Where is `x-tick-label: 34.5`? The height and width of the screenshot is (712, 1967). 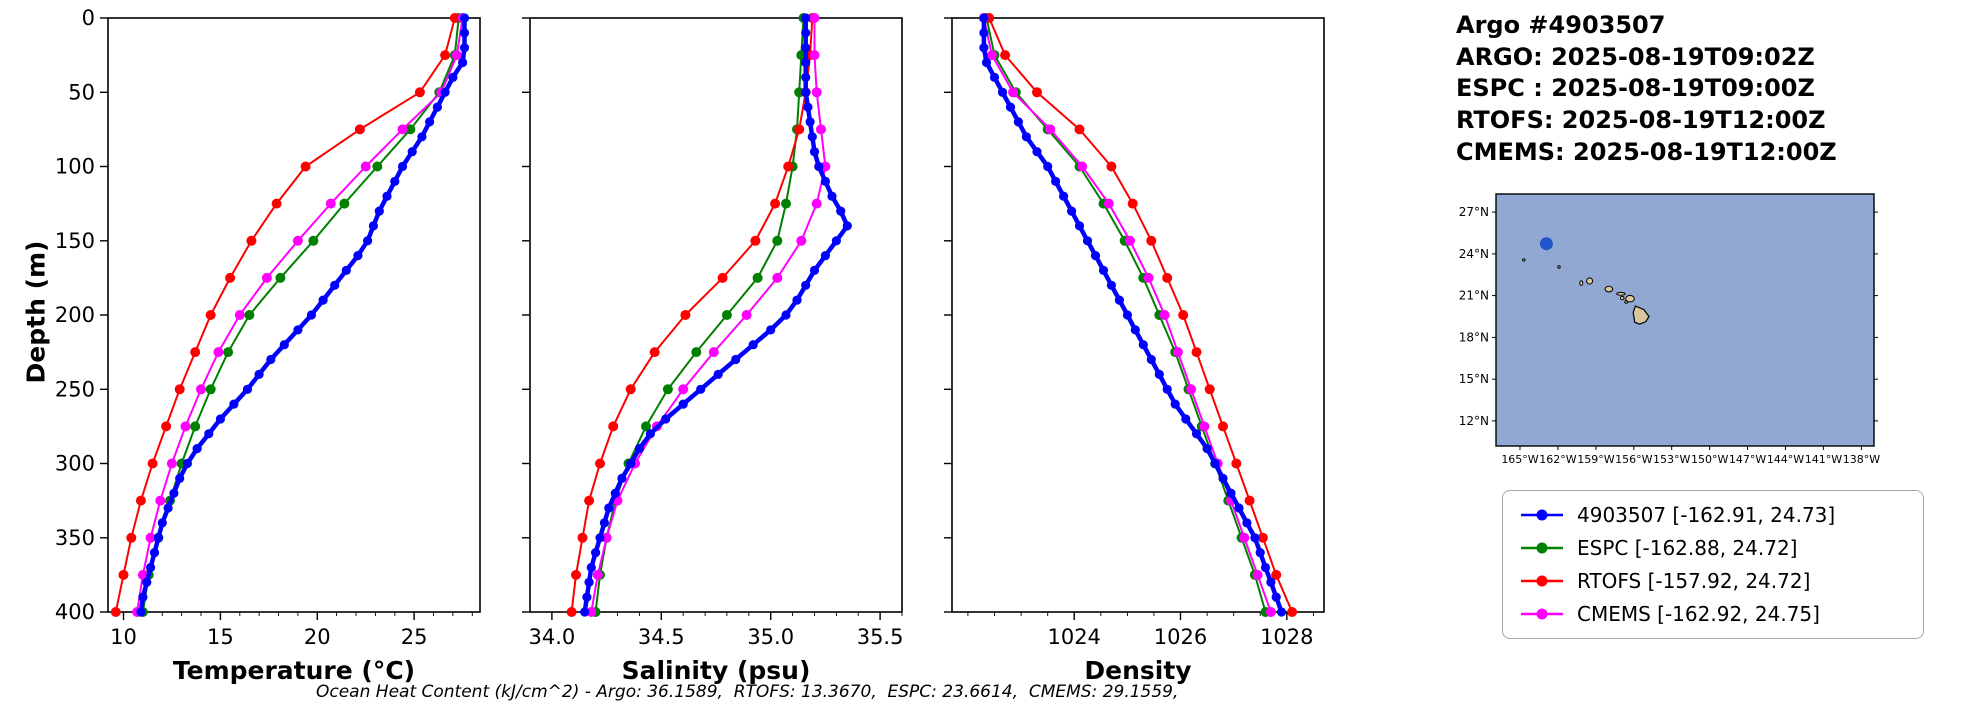 x-tick-label: 34.5 is located at coordinates (661, 637).